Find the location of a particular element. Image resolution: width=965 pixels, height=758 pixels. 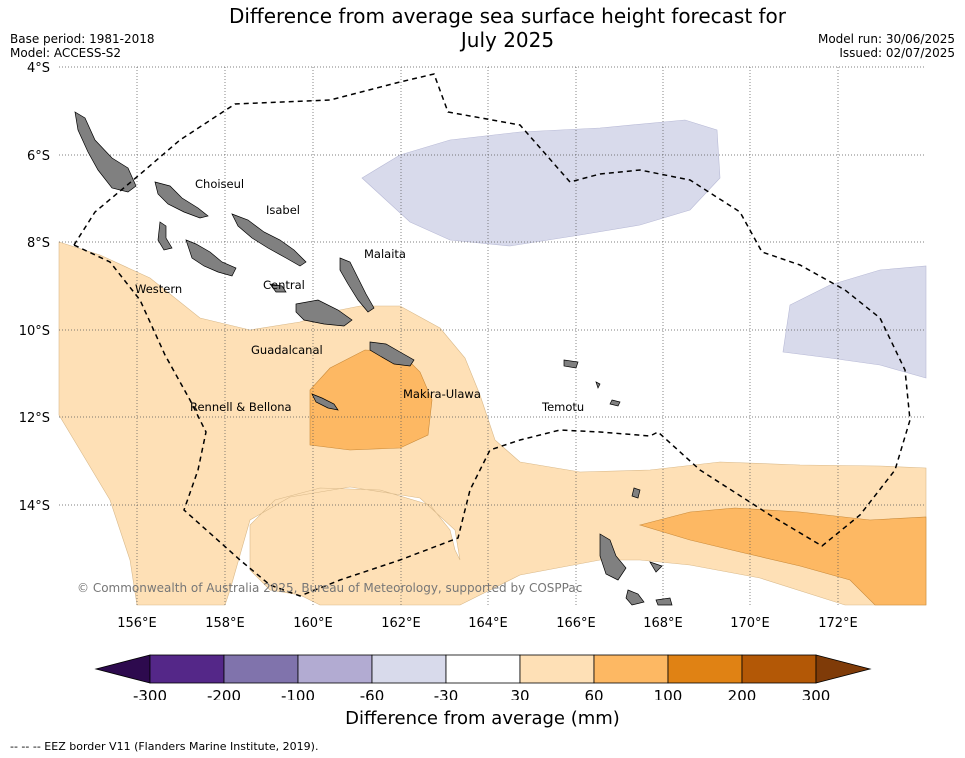

colorbar-arrow-high is located at coordinates (843, 669).